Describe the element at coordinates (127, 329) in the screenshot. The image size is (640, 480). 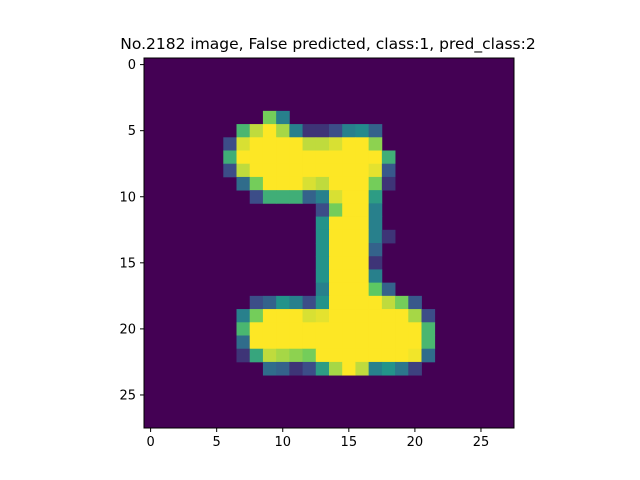
I see `y-tick-label: 20` at that location.